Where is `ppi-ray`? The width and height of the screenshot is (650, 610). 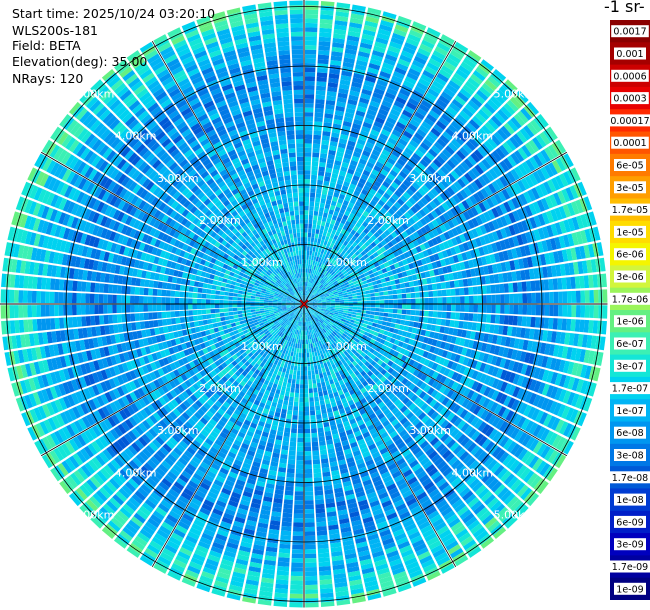
ppi-ray is located at coordinates (242, 445).